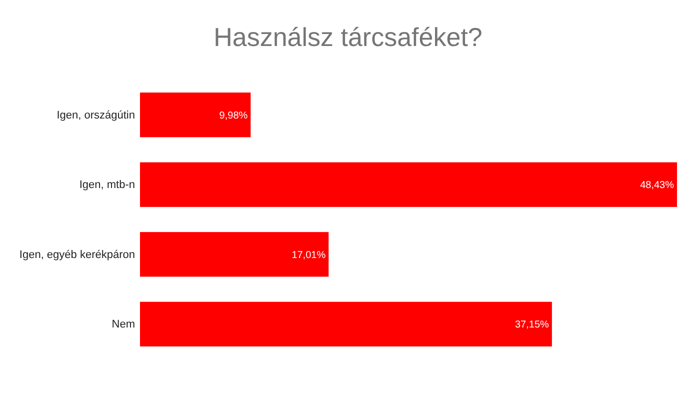 The width and height of the screenshot is (696, 397). I want to click on y-tick-label: Nem, so click(123, 324).